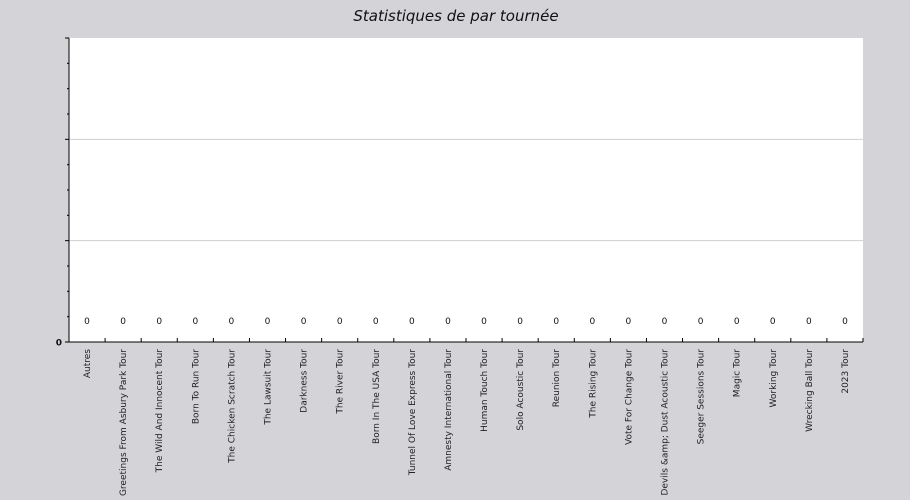  Describe the element at coordinates (377, 396) in the screenshot. I see `x-tick-label: Born In The USA Tour` at that location.